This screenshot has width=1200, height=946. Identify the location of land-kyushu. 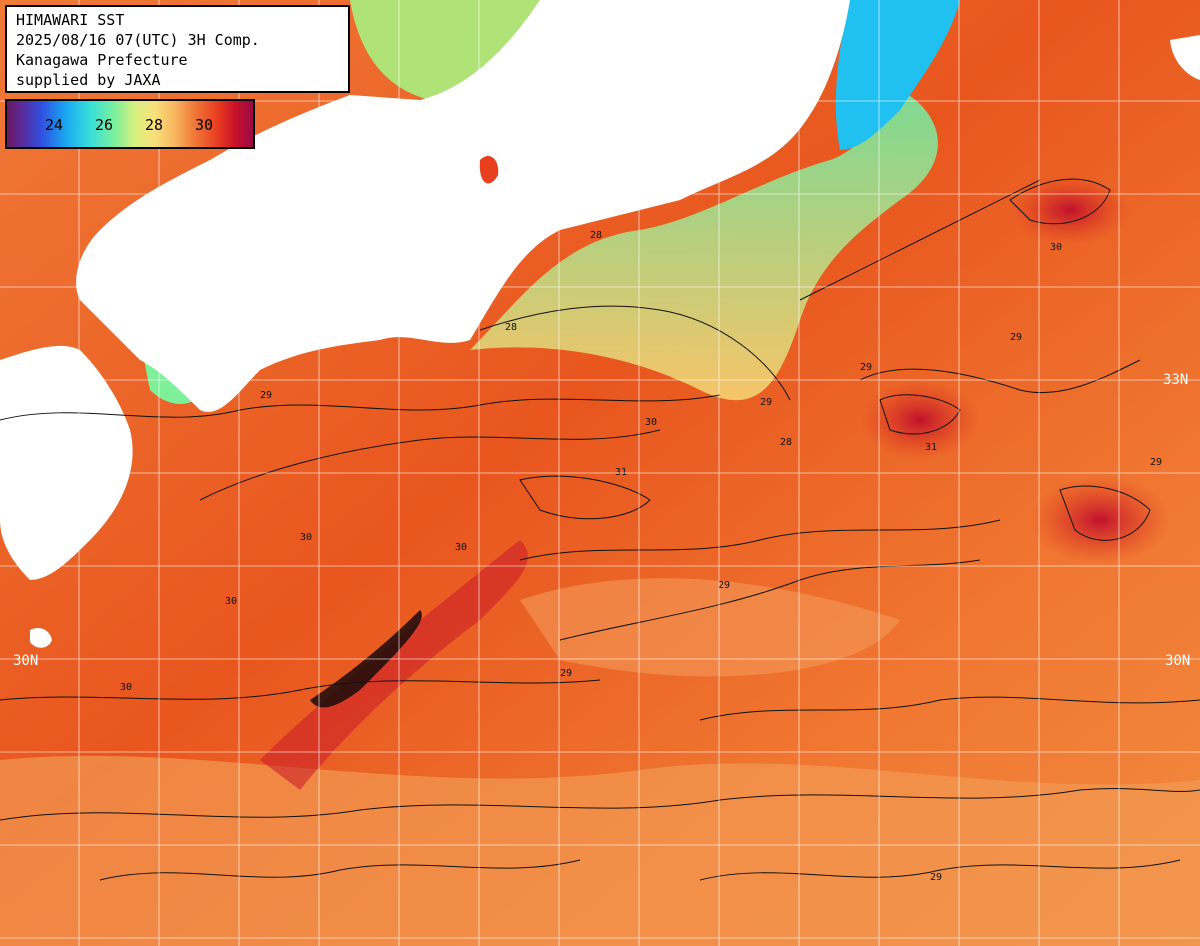
(66, 462).